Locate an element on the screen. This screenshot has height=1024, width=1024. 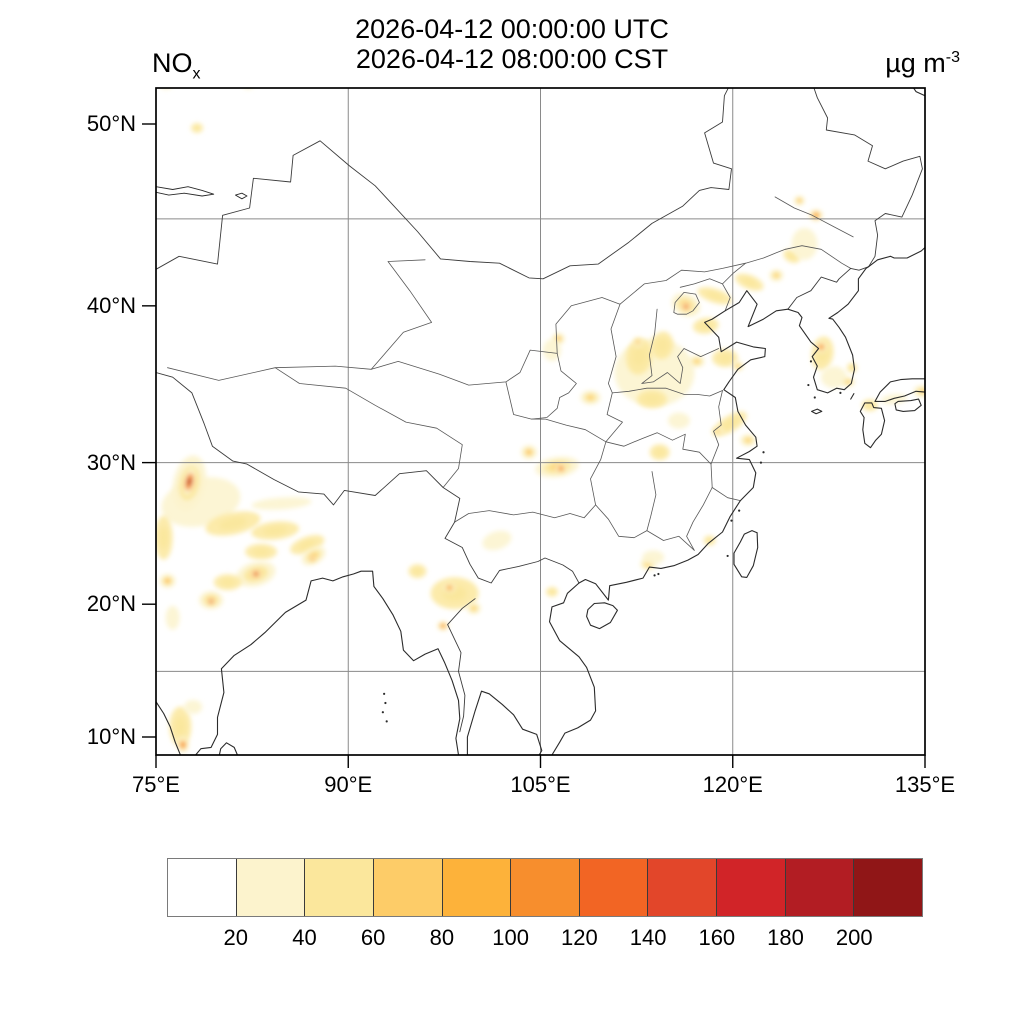
colorbar-tick-label: 140 is located at coordinates (648, 937).